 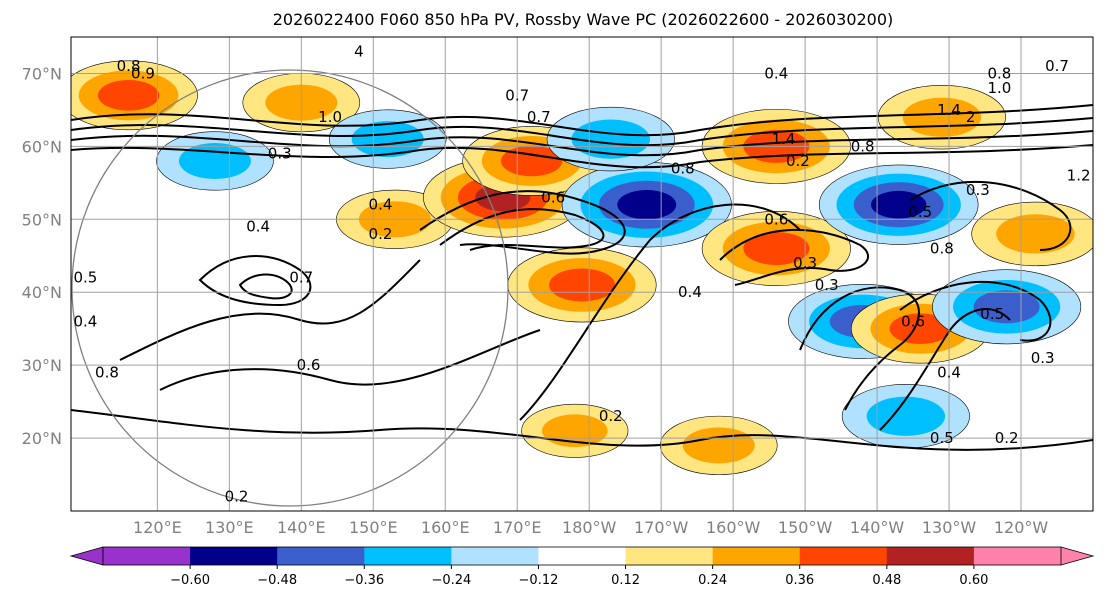 What do you see at coordinates (42, 365) in the screenshot?
I see `latitude-tick-label: 30°N` at bounding box center [42, 365].